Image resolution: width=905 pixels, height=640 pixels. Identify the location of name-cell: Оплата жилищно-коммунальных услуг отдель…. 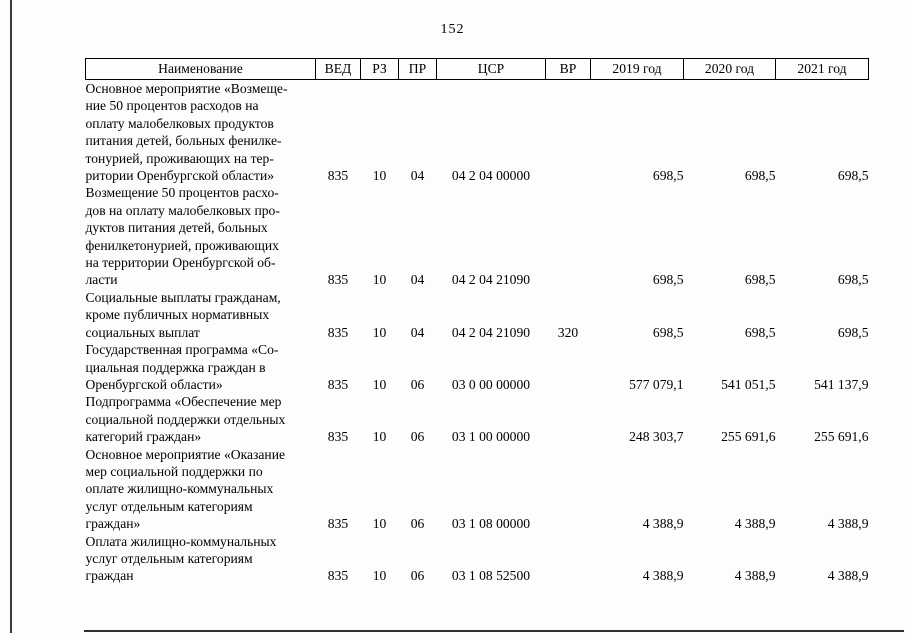
(181, 558).